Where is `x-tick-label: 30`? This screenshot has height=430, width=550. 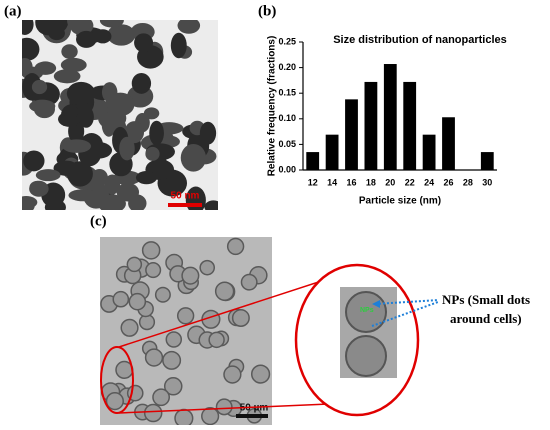 x-tick-label: 30 is located at coordinates (487, 182).